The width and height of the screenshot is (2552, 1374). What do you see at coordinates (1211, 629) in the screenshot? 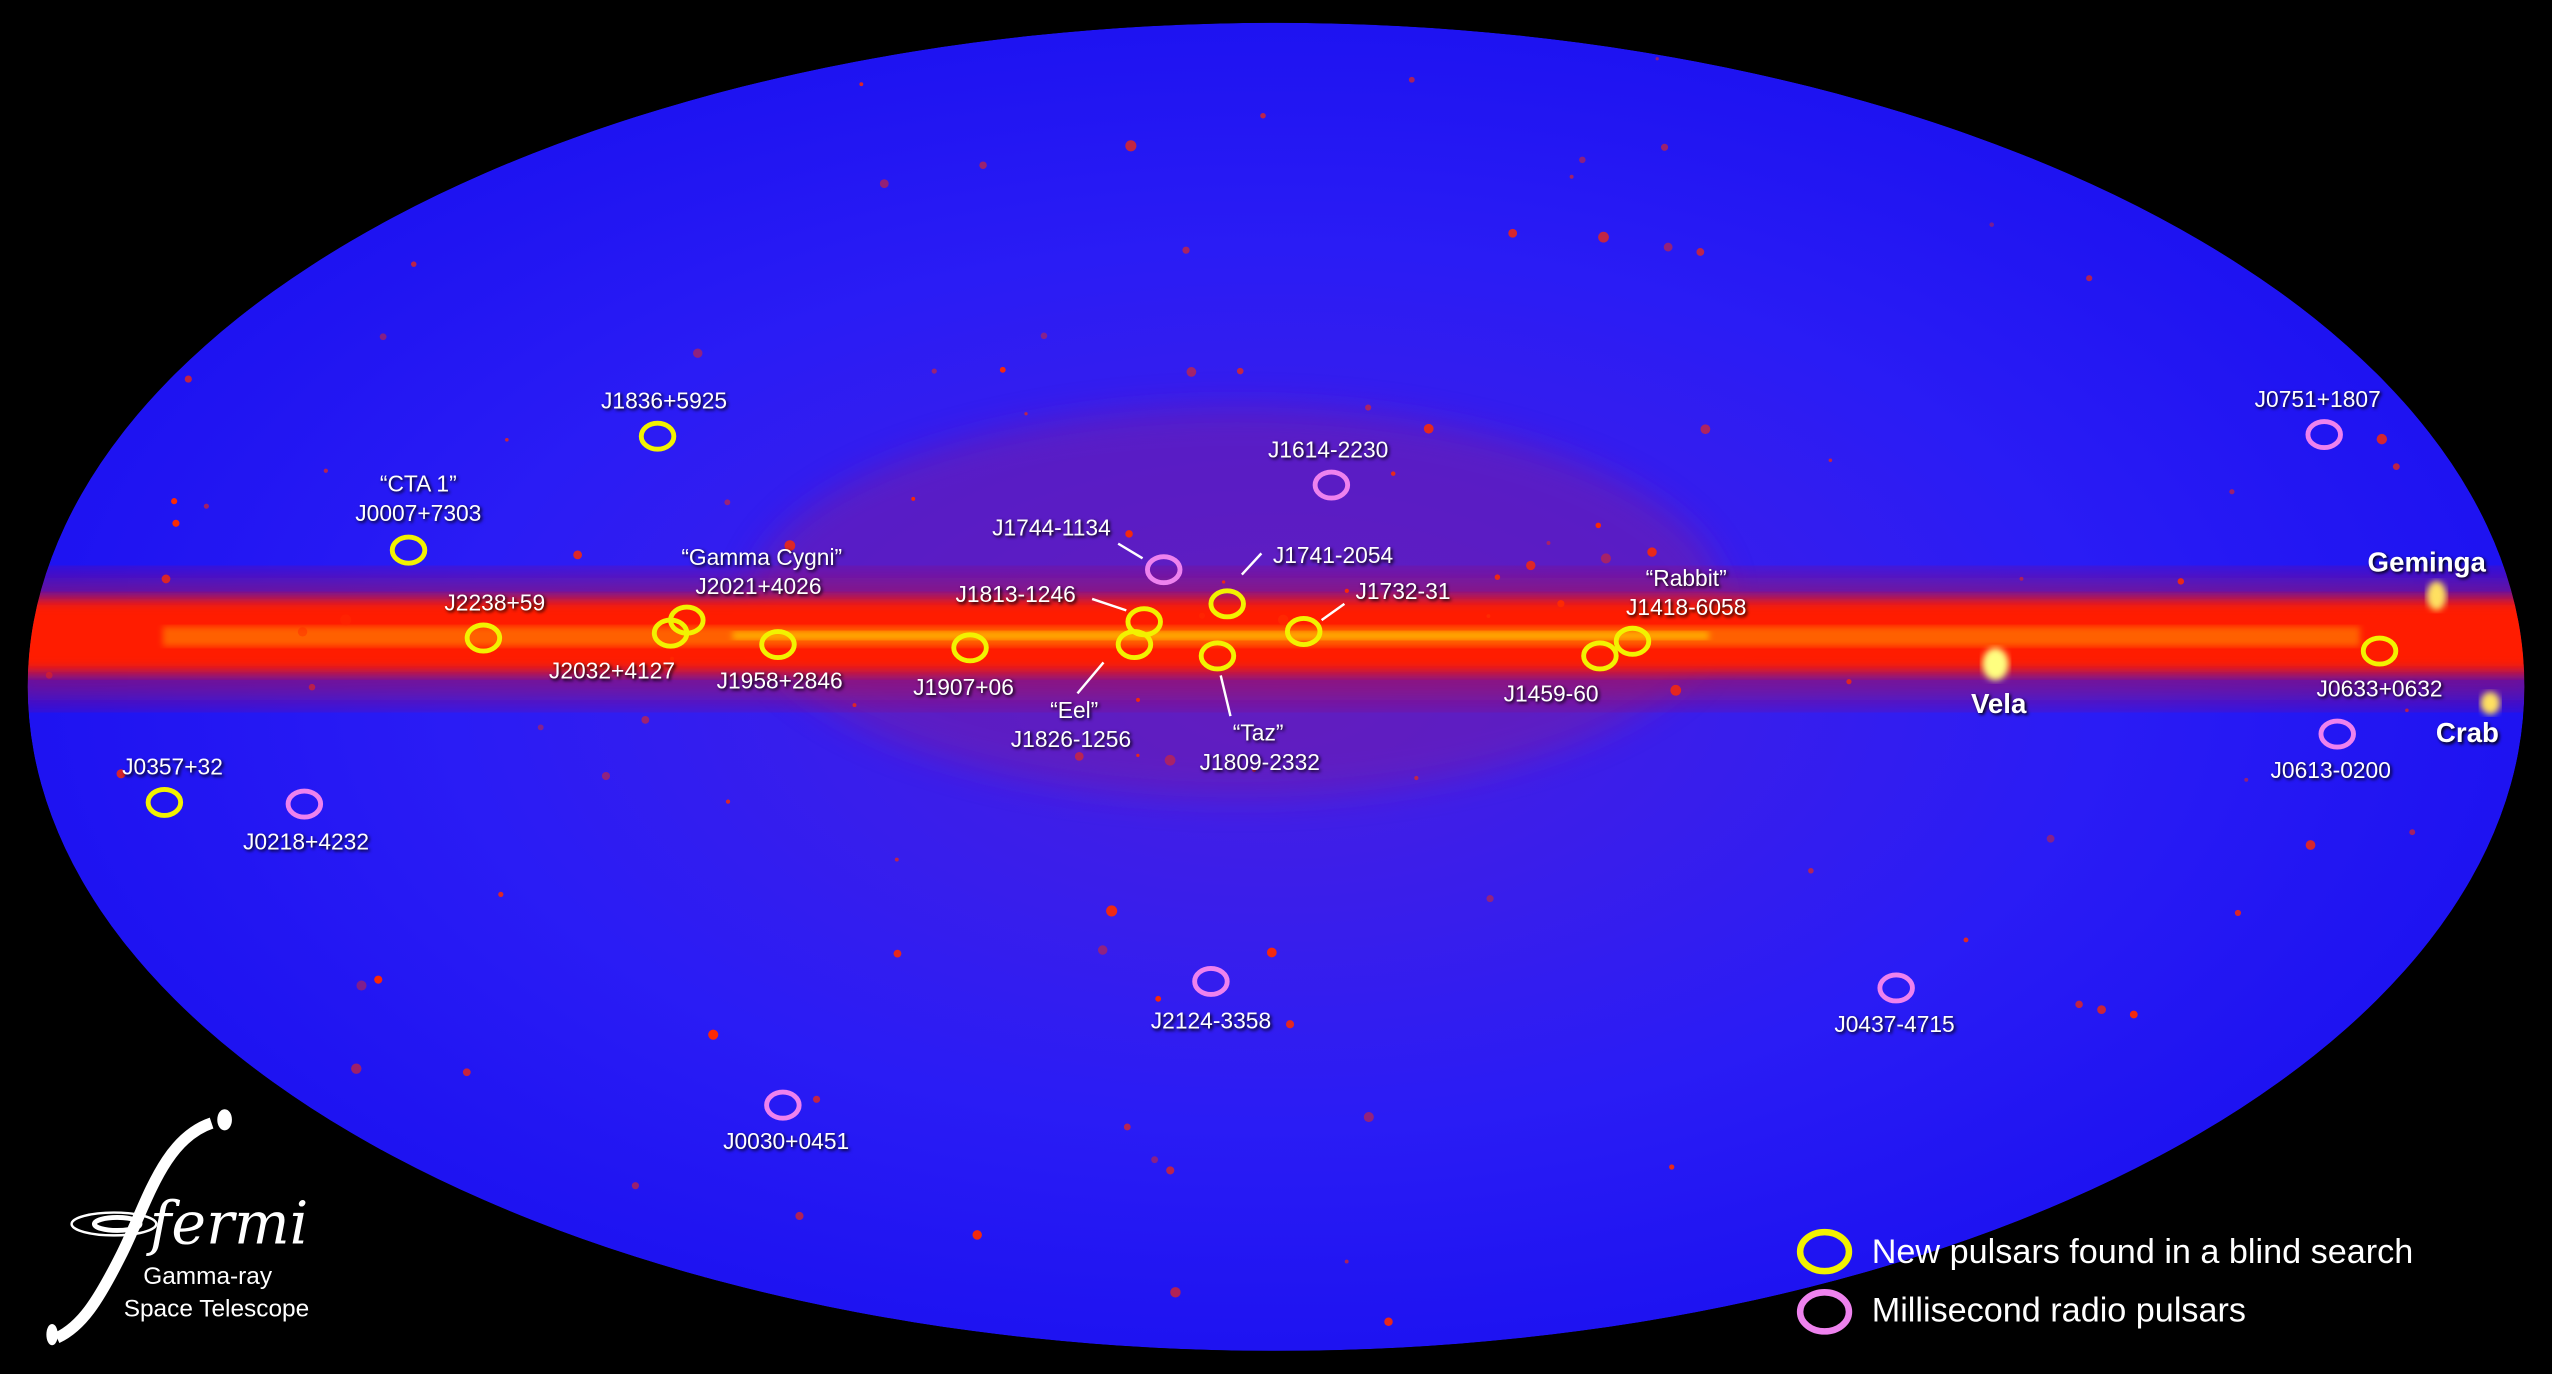
I see `leader-lines` at bounding box center [1211, 629].